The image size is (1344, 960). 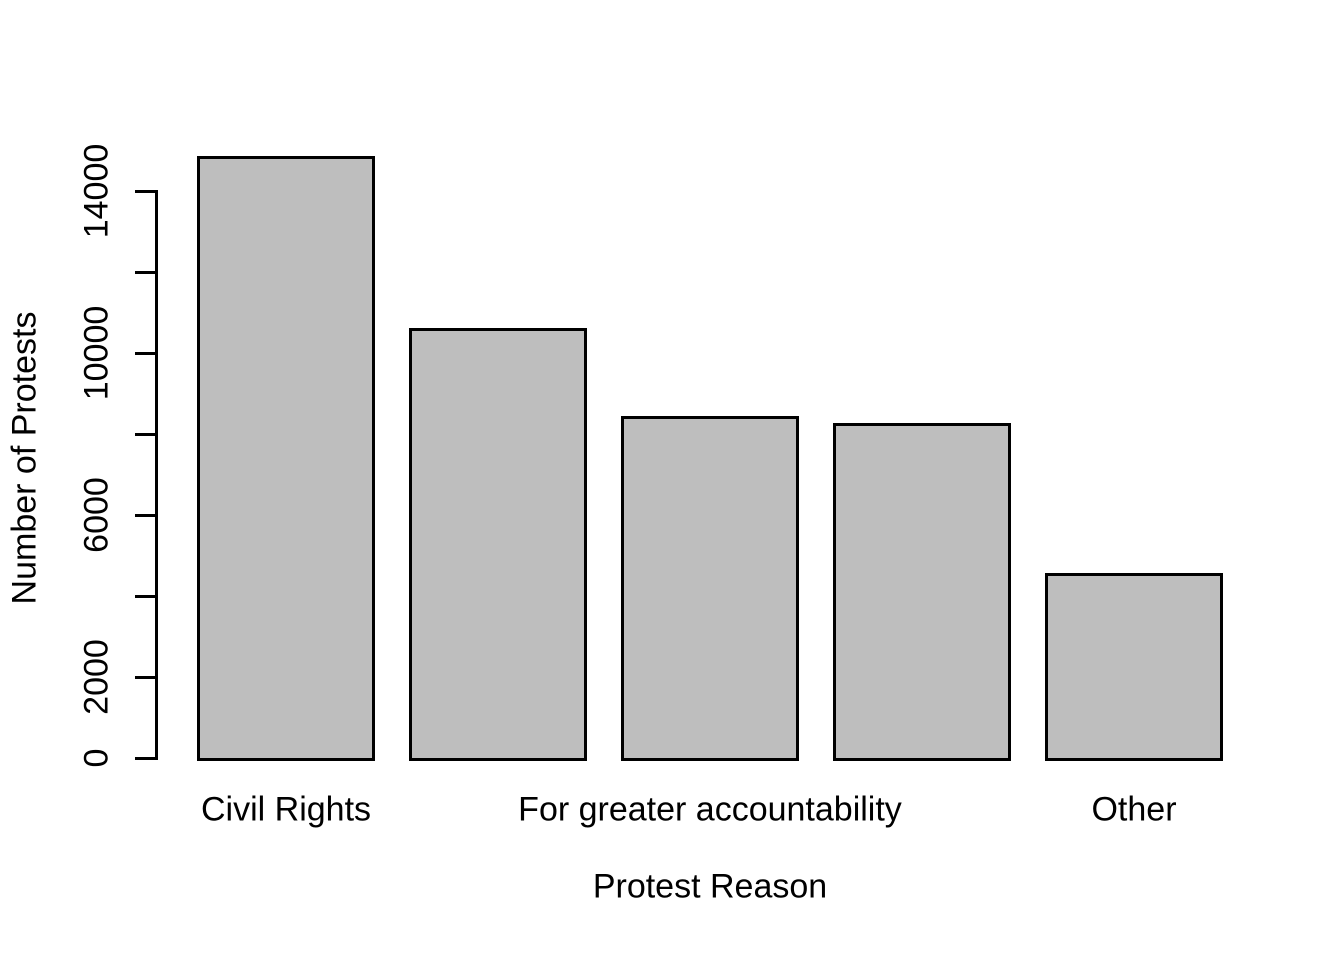 What do you see at coordinates (710, 809) in the screenshot?
I see `x-tick-label: For greater accountability` at bounding box center [710, 809].